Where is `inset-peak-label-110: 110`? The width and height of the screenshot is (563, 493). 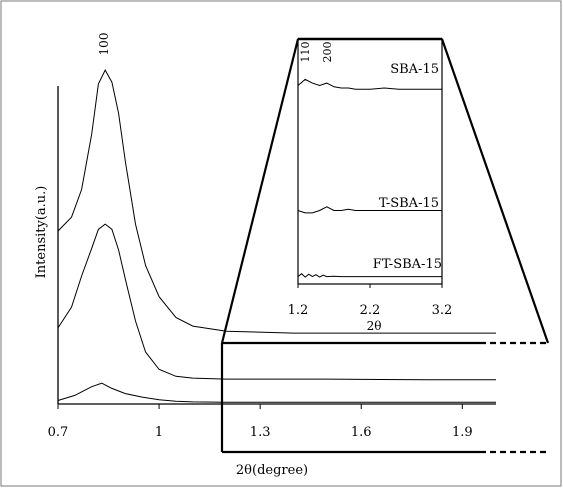
inset-peak-label-110: 110 is located at coordinates (305, 52).